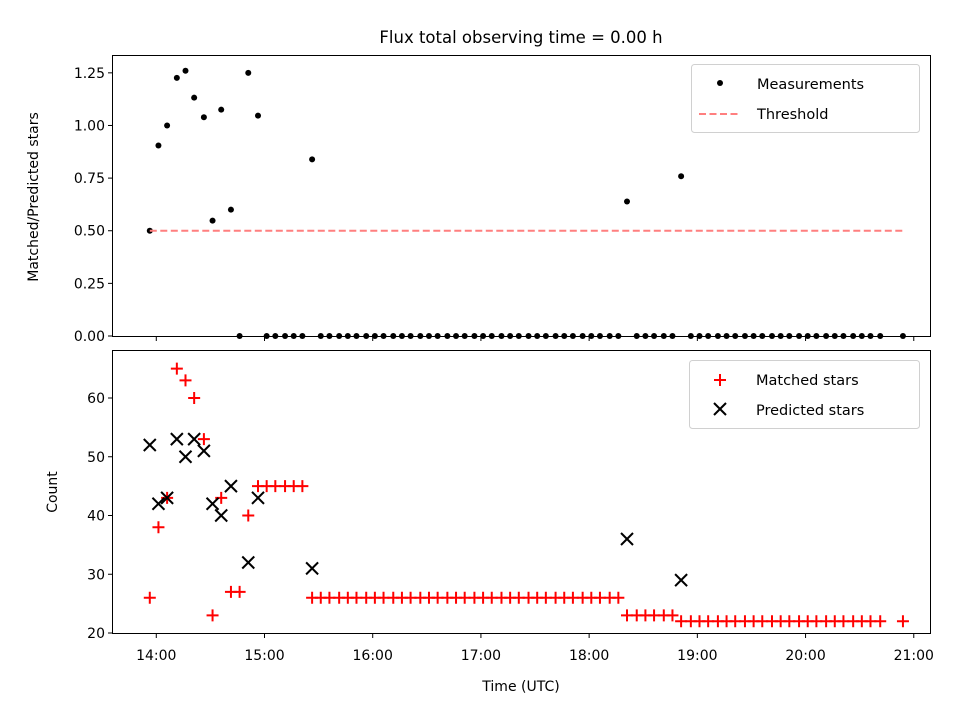 This screenshot has width=960, height=720. I want to click on bottom-x-tick-label: 18:00, so click(589, 656).